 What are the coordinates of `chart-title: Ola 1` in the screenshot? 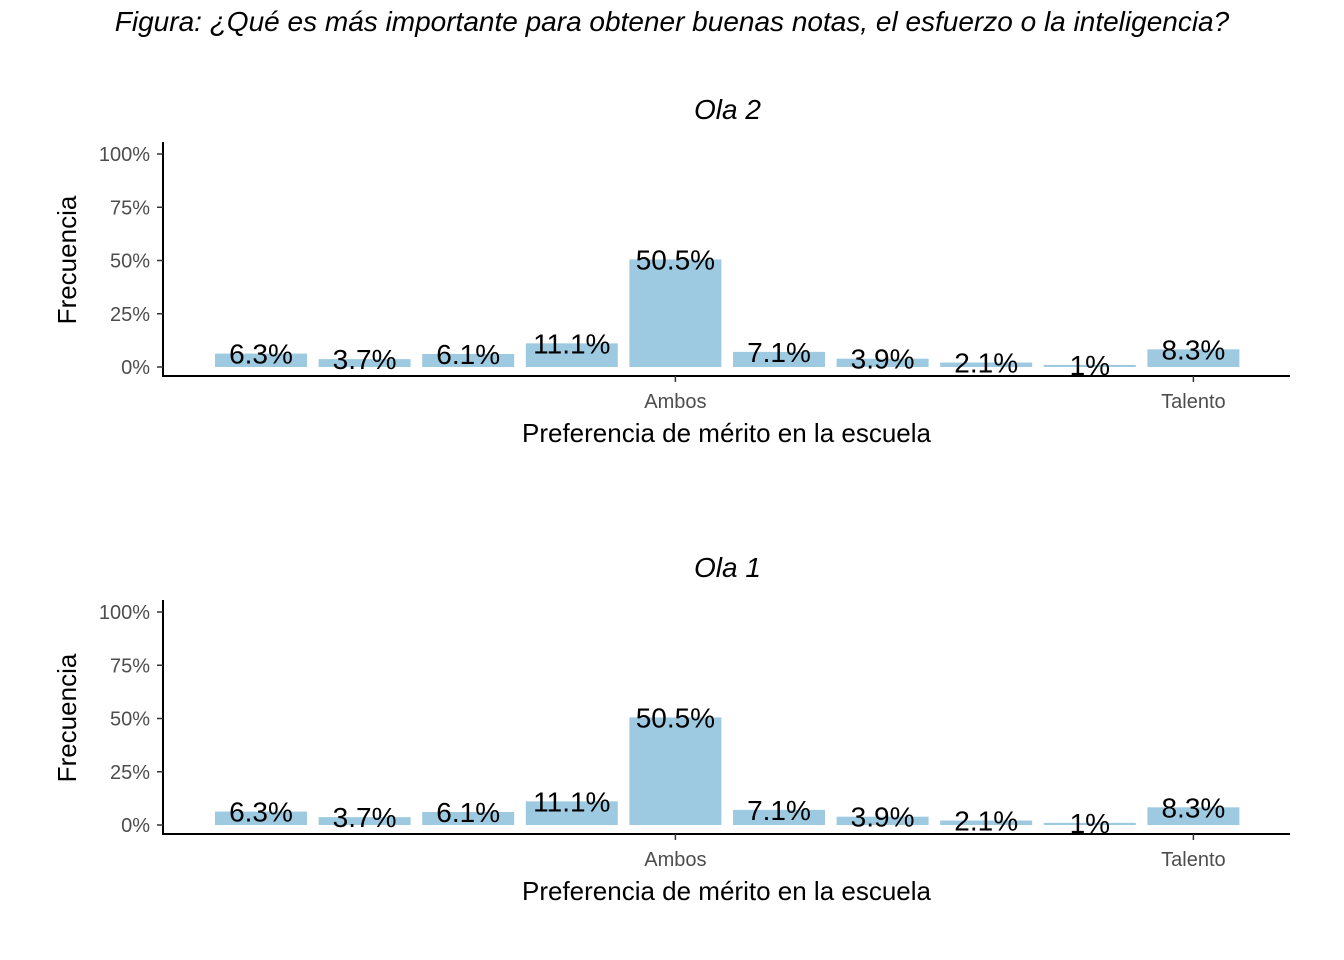 It's located at (727, 567).